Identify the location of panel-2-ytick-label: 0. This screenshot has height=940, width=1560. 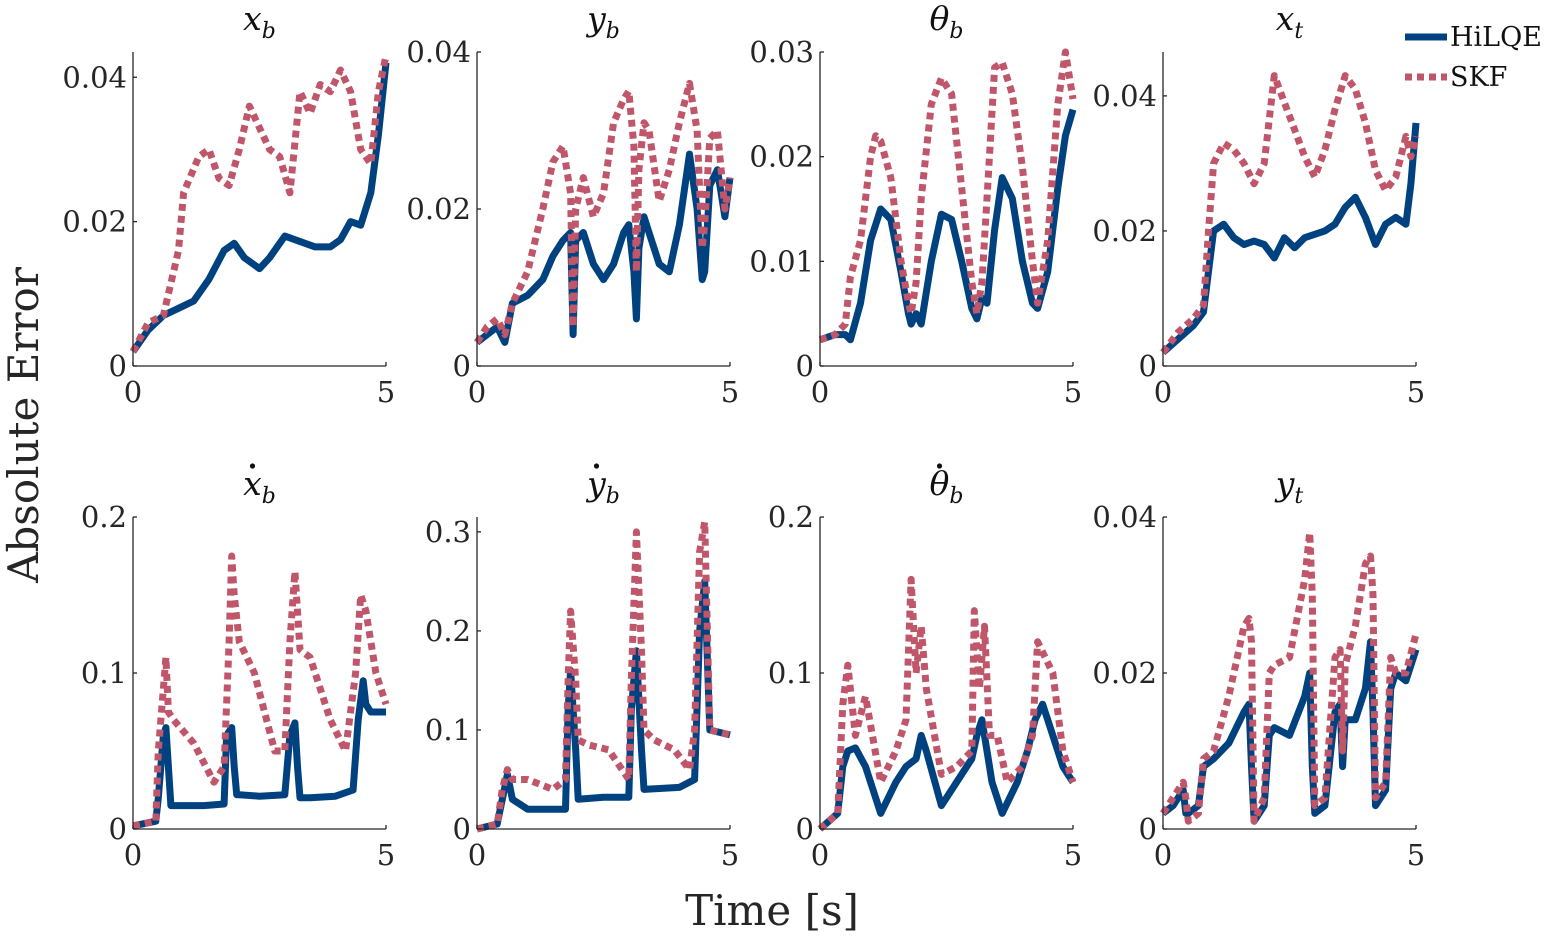
(805, 366).